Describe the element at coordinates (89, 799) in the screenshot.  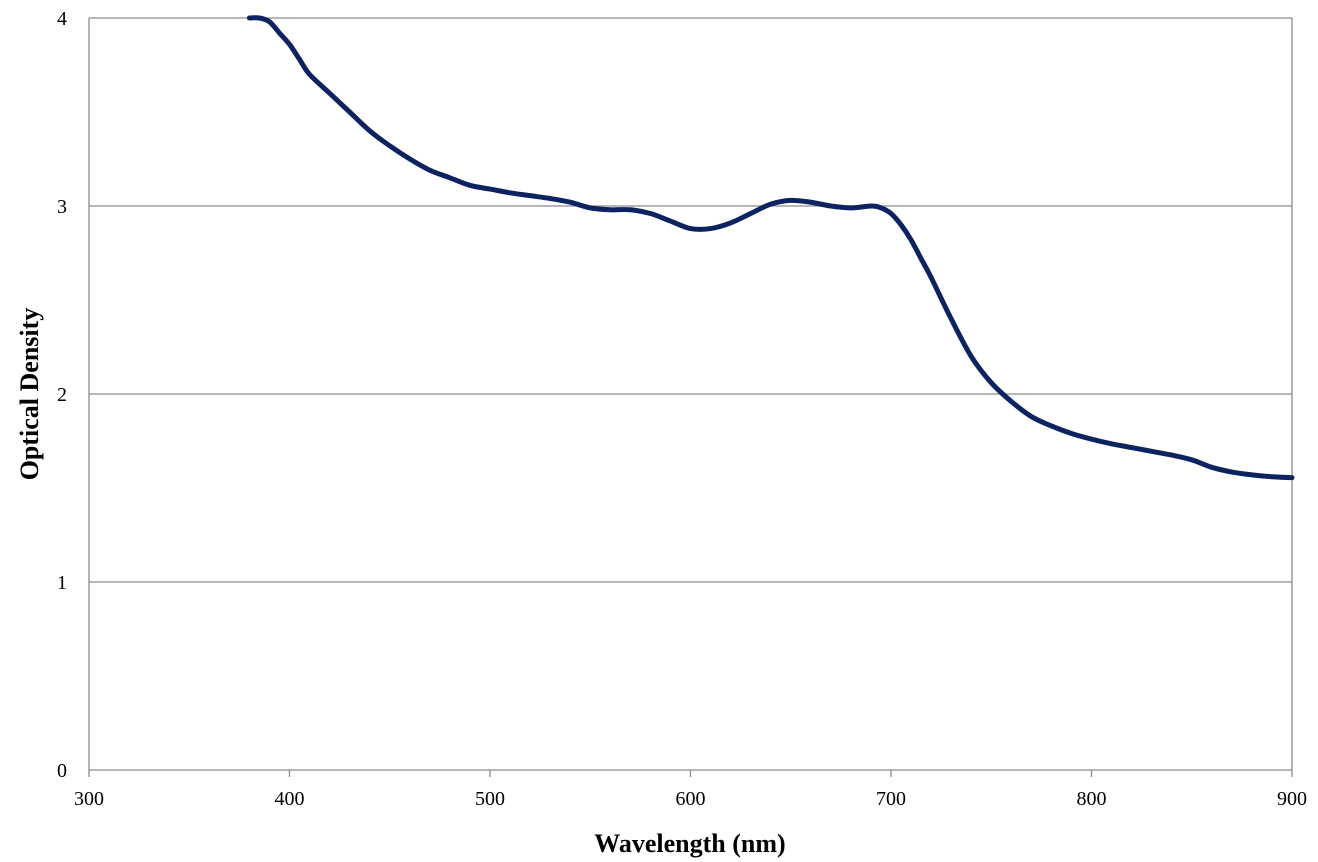
I see `x-tick-label: 300` at that location.